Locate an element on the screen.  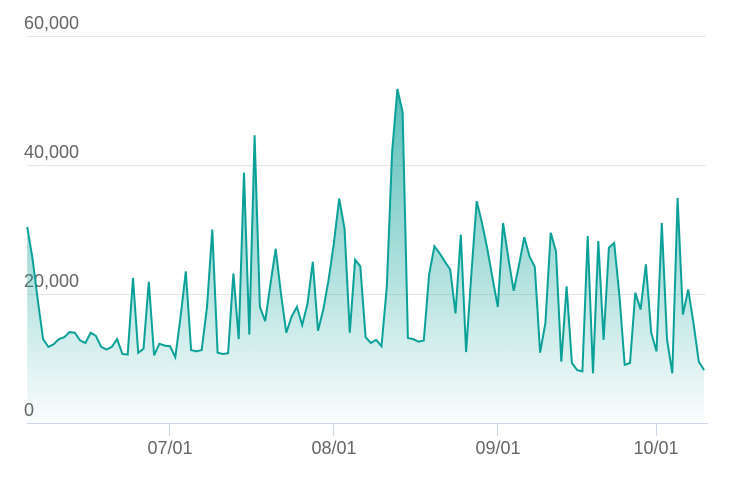
x-axis-label: 10/01 is located at coordinates (656, 448).